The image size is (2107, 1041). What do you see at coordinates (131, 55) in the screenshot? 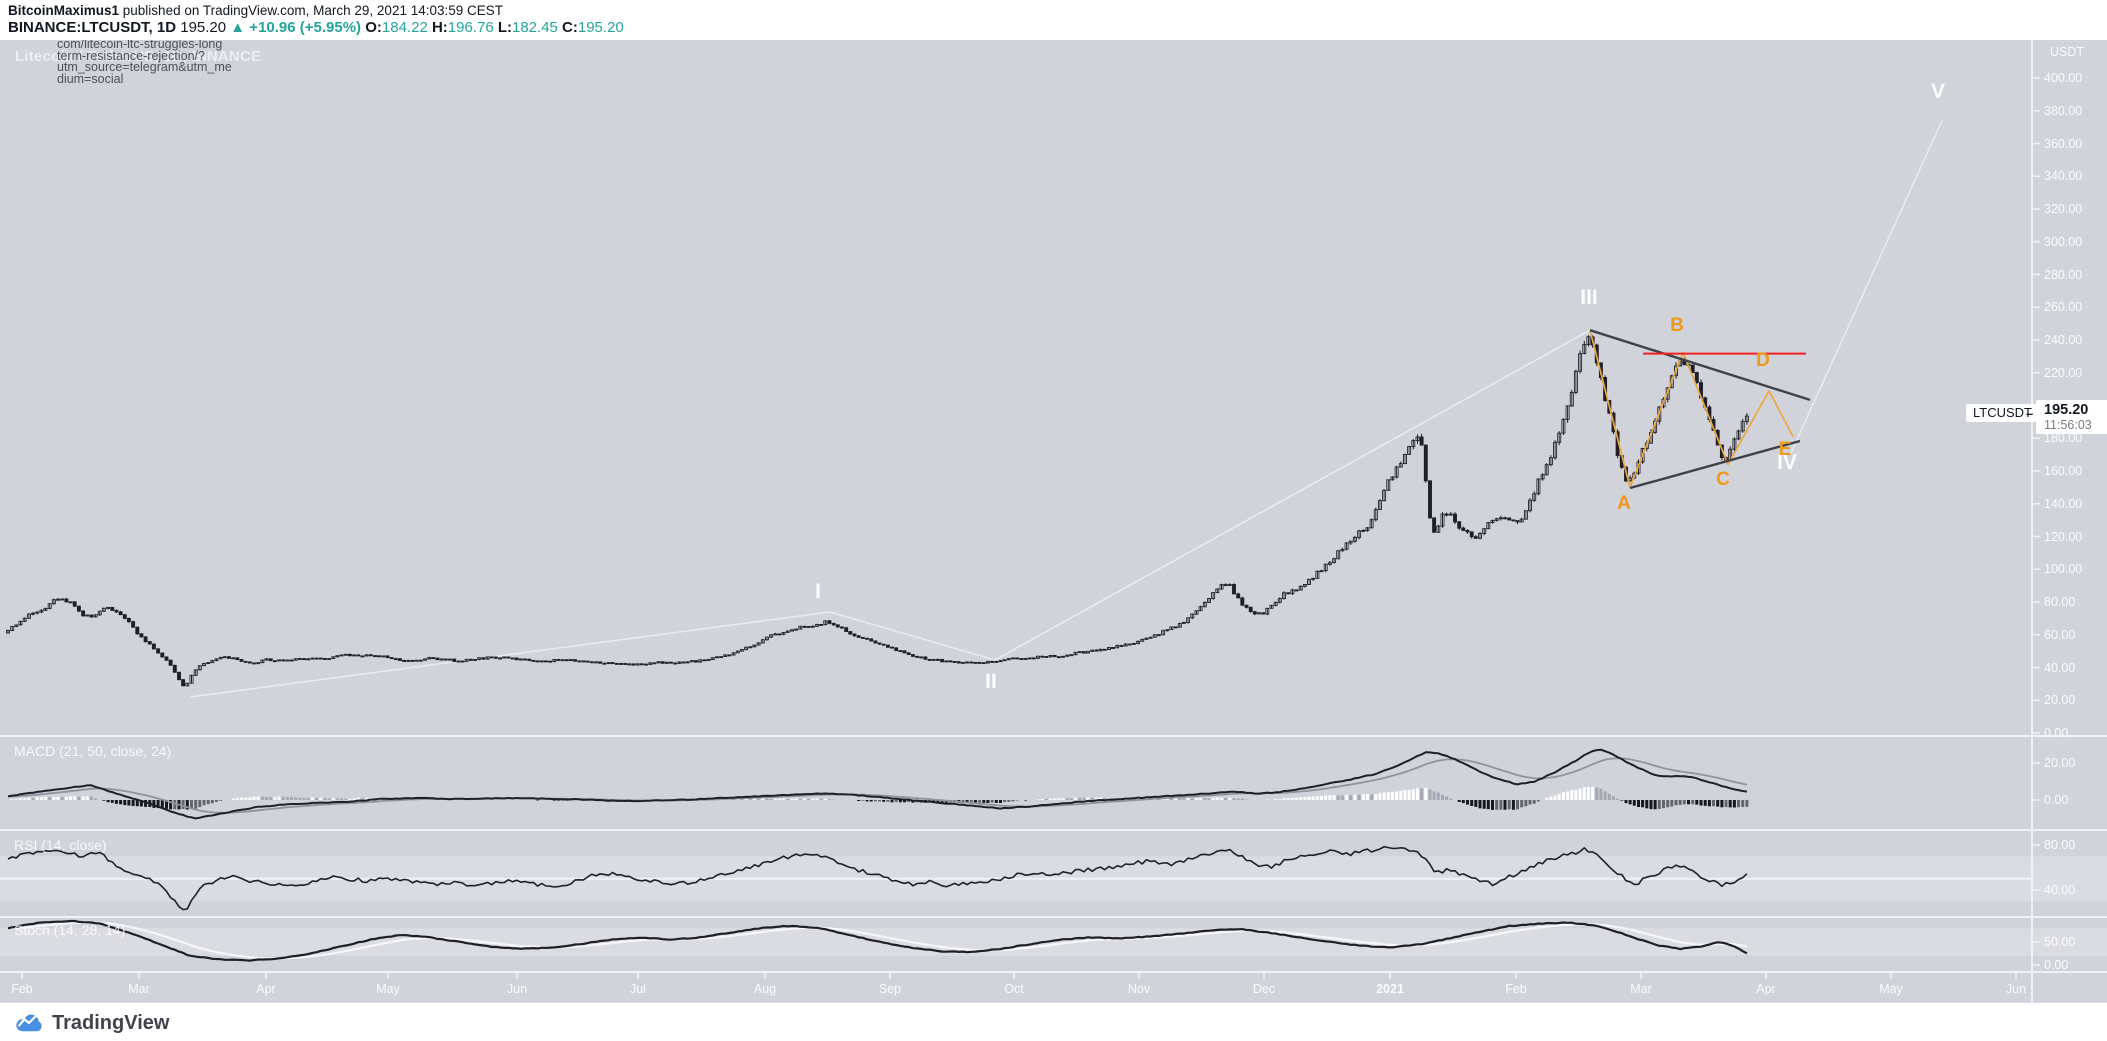
I see `annotation-line: term-resistance-rejection/?` at bounding box center [131, 55].